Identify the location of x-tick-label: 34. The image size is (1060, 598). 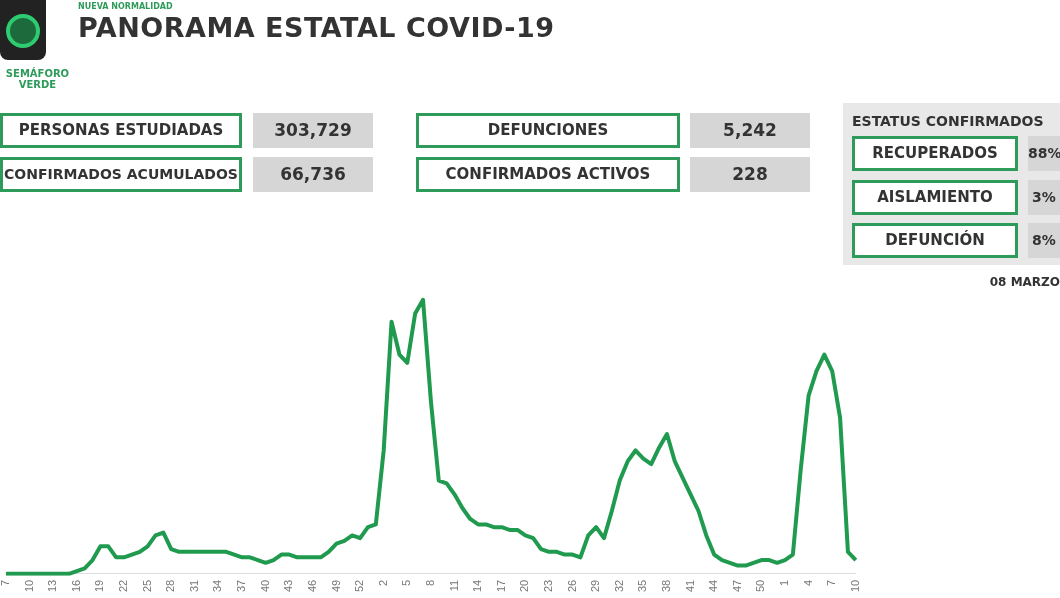
(217, 586).